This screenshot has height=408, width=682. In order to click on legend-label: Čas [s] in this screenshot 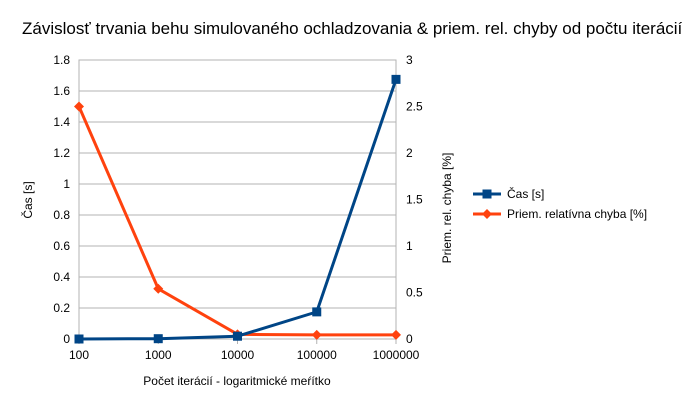, I will do `click(525, 193)`.